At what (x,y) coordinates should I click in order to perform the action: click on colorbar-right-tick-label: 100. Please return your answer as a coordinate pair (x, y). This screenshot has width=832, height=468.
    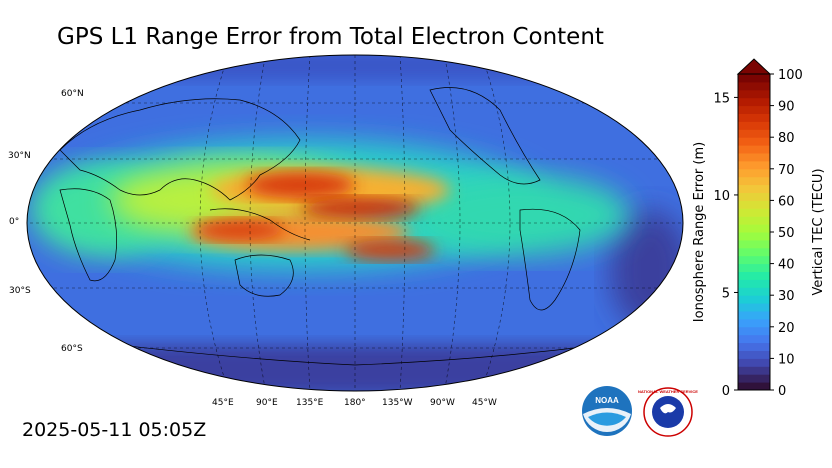
    Looking at the image, I should click on (790, 75).